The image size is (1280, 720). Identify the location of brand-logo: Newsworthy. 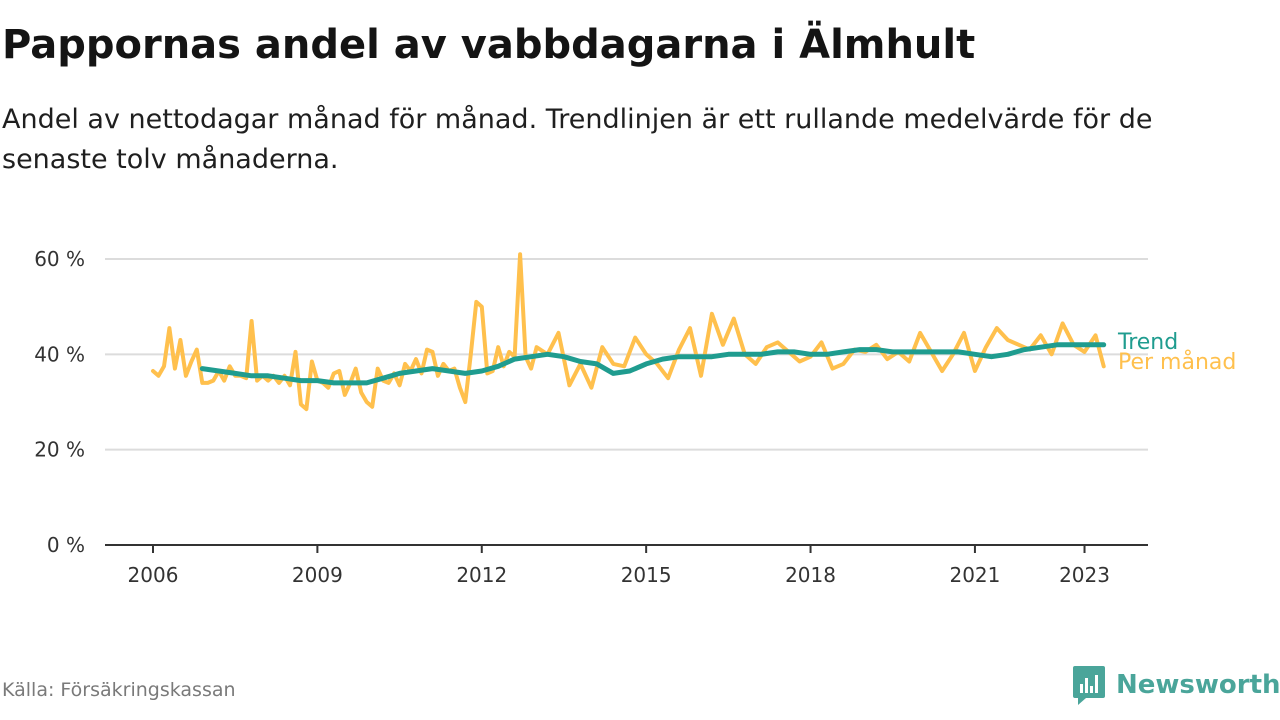
(1176, 685).